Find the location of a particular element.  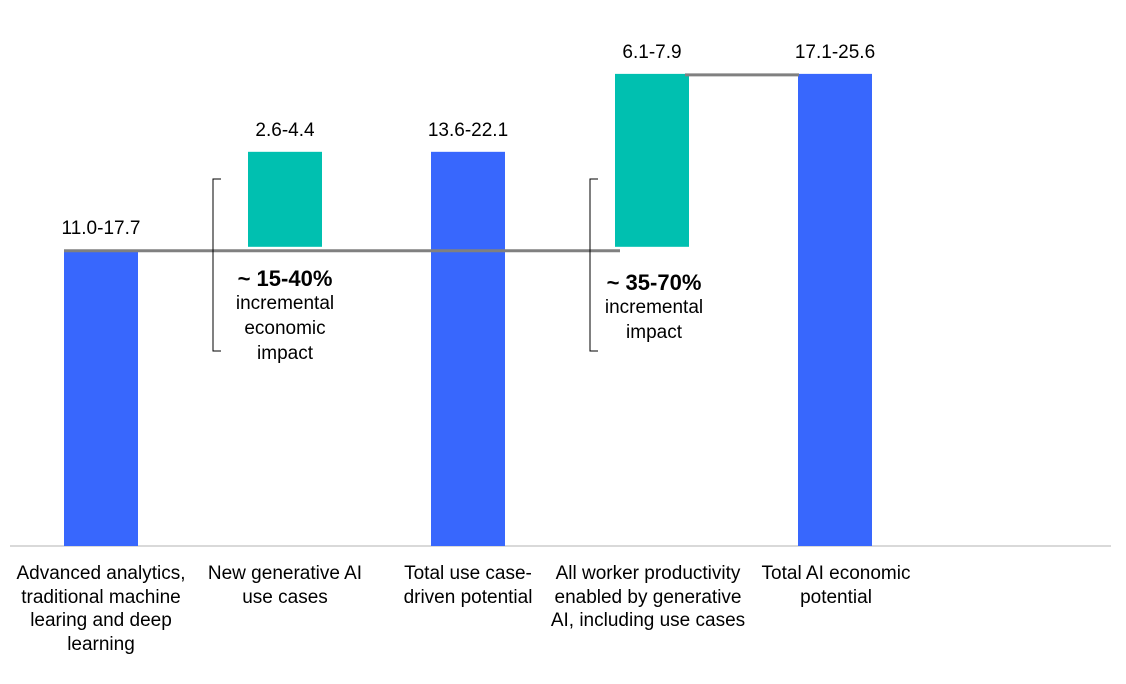

annotation-2-line-1: incremental is located at coordinates (654, 307).